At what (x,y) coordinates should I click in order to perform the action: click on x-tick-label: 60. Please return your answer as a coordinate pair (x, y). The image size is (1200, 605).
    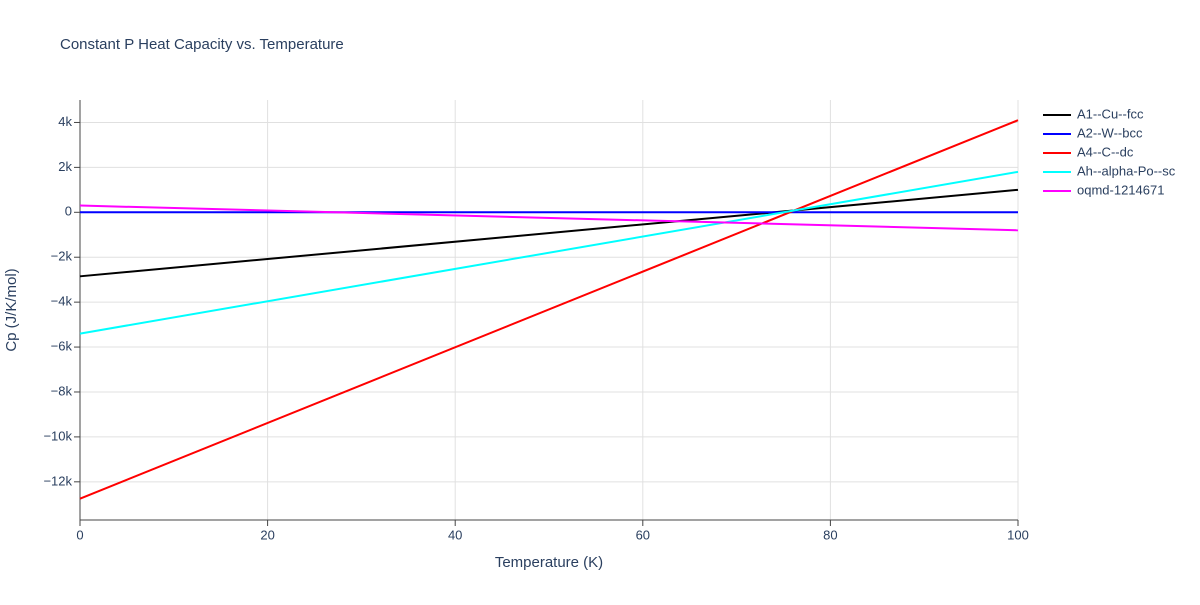
    Looking at the image, I should click on (643, 534).